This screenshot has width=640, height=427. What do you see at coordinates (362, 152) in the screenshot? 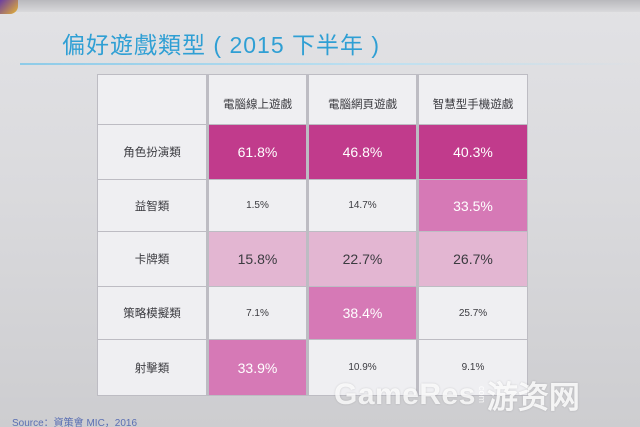
I see `table-value-cell: 46.8%` at bounding box center [362, 152].